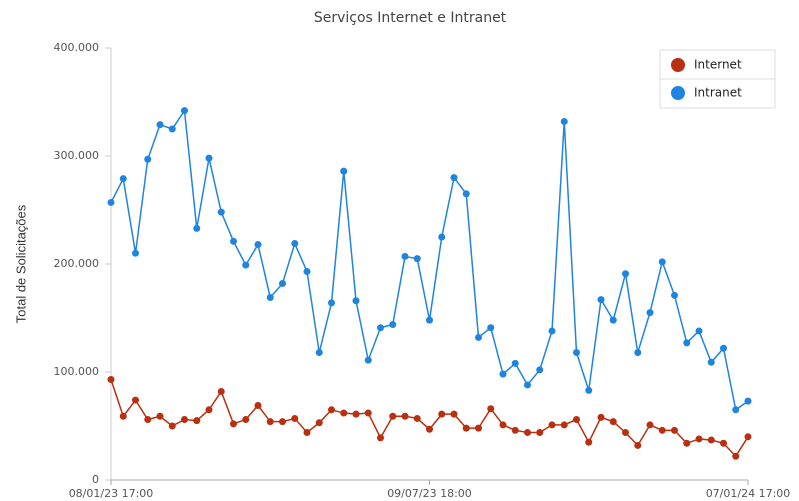 The height and width of the screenshot is (501, 799). What do you see at coordinates (77, 47) in the screenshot?
I see `y-tick-label: 400.000` at bounding box center [77, 47].